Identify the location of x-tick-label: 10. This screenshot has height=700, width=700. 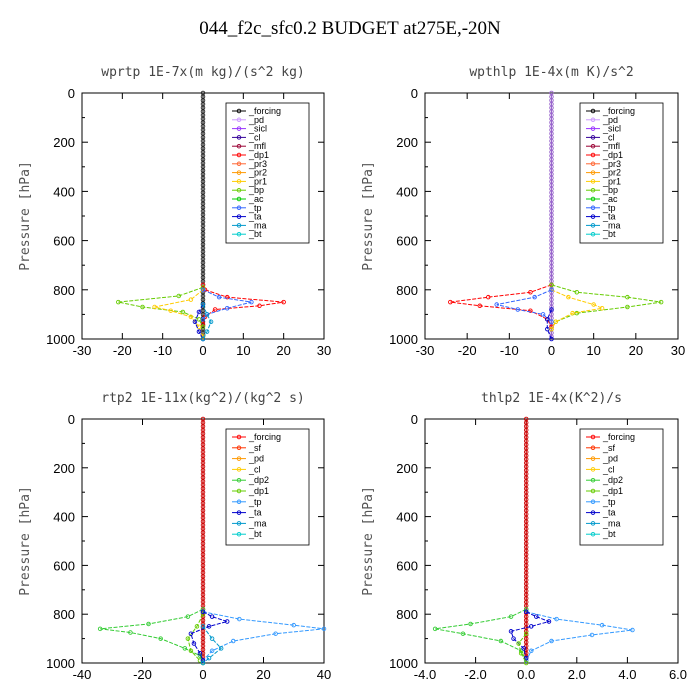
(243, 350).